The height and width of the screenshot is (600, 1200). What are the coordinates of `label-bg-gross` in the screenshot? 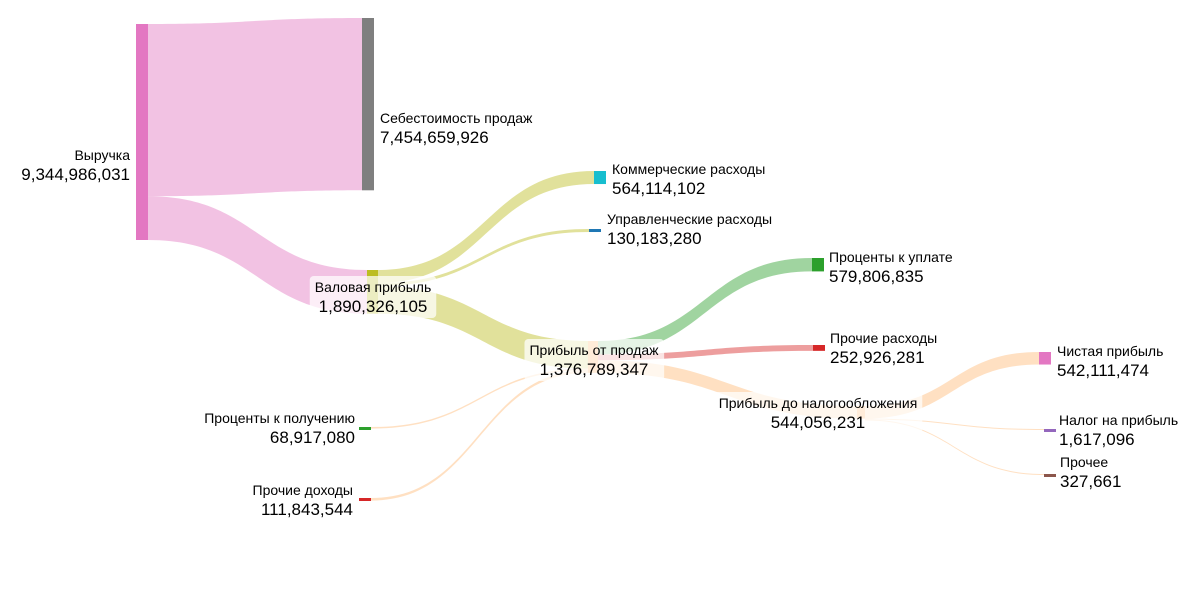 It's located at (373, 297).